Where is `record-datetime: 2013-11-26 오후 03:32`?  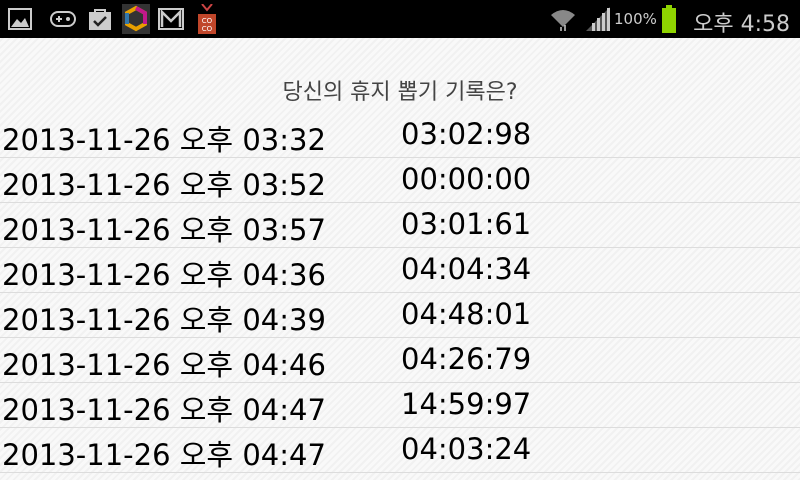
record-datetime: 2013-11-26 오후 03:32 is located at coordinates (164, 140).